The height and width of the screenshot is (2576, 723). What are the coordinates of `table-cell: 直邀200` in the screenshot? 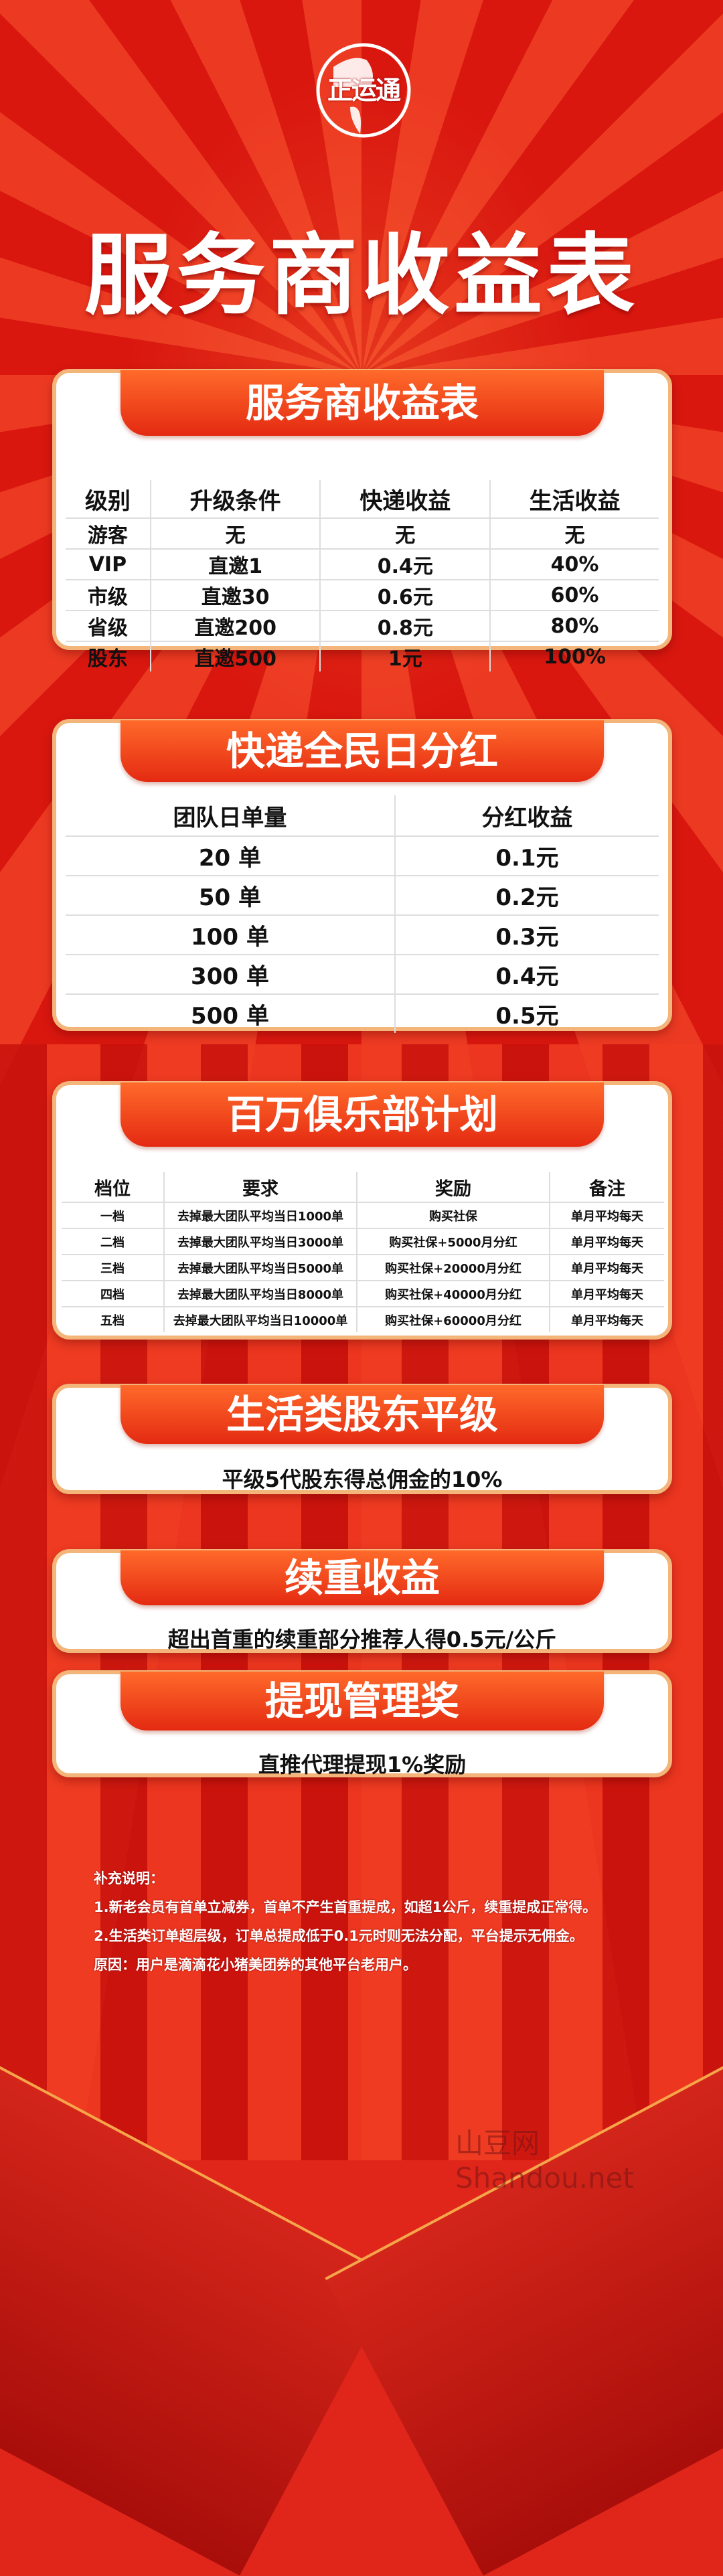 It's located at (235, 627).